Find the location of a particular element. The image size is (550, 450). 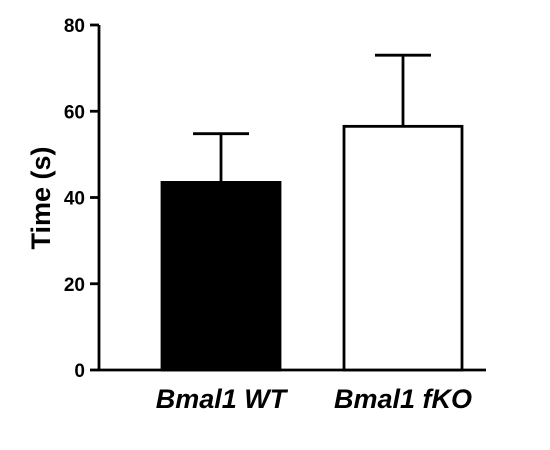

y-tick-label: 40 is located at coordinates (74, 199).